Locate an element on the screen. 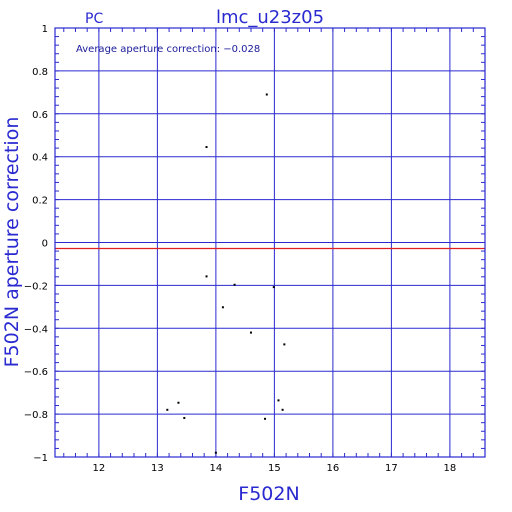  y-tick-label: 1 is located at coordinates (45, 29).